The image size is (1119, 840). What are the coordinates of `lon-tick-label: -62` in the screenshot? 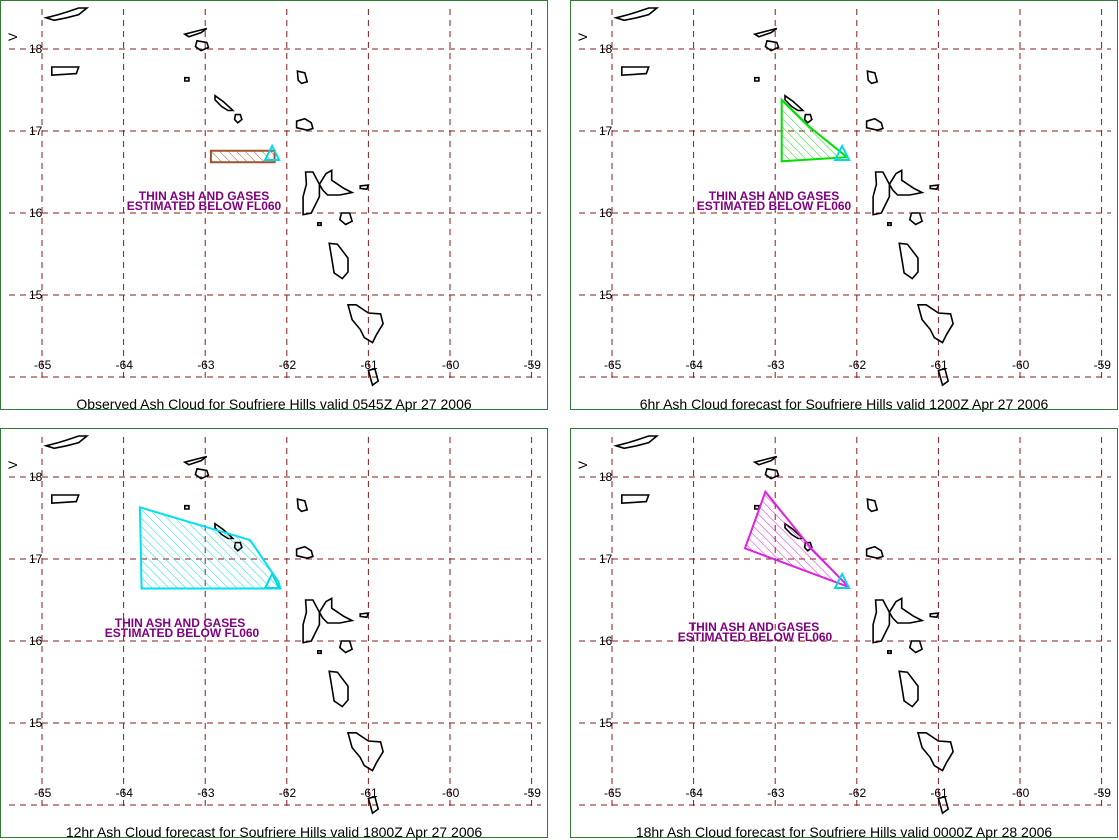 It's located at (858, 793).